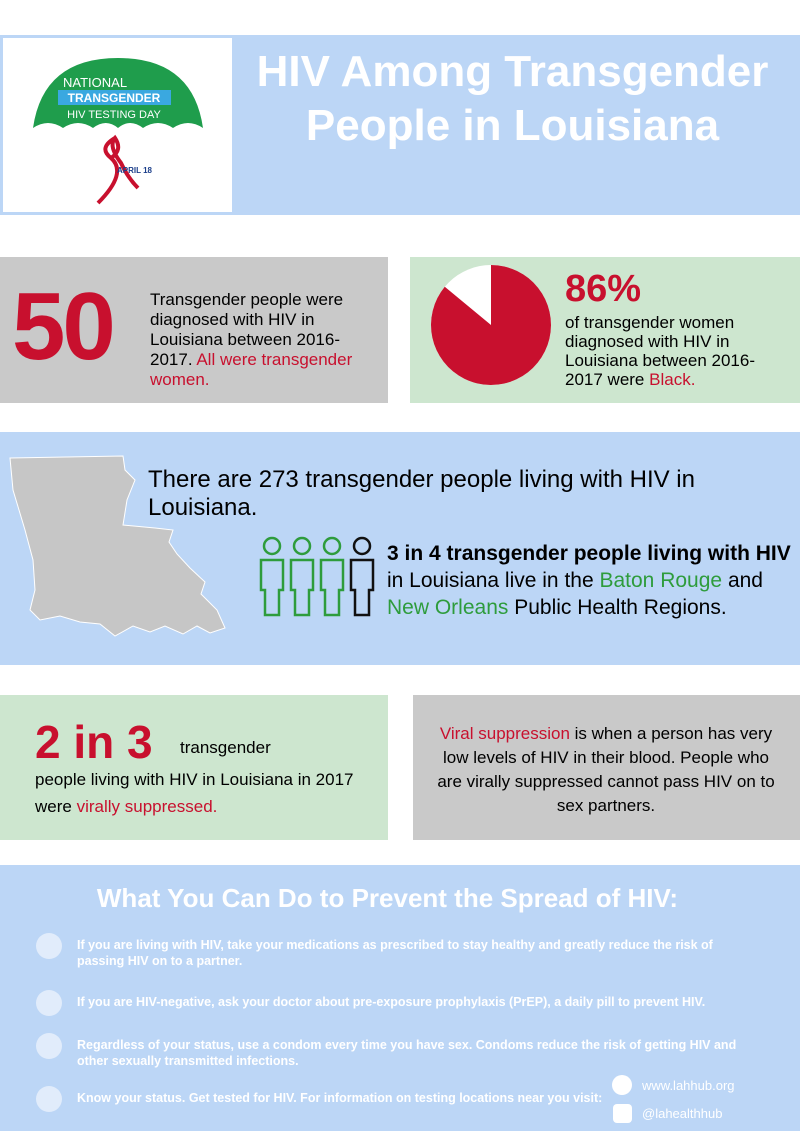 Image resolution: width=800 pixels, height=1131 pixels. I want to click on ribbon, so click(118, 169).